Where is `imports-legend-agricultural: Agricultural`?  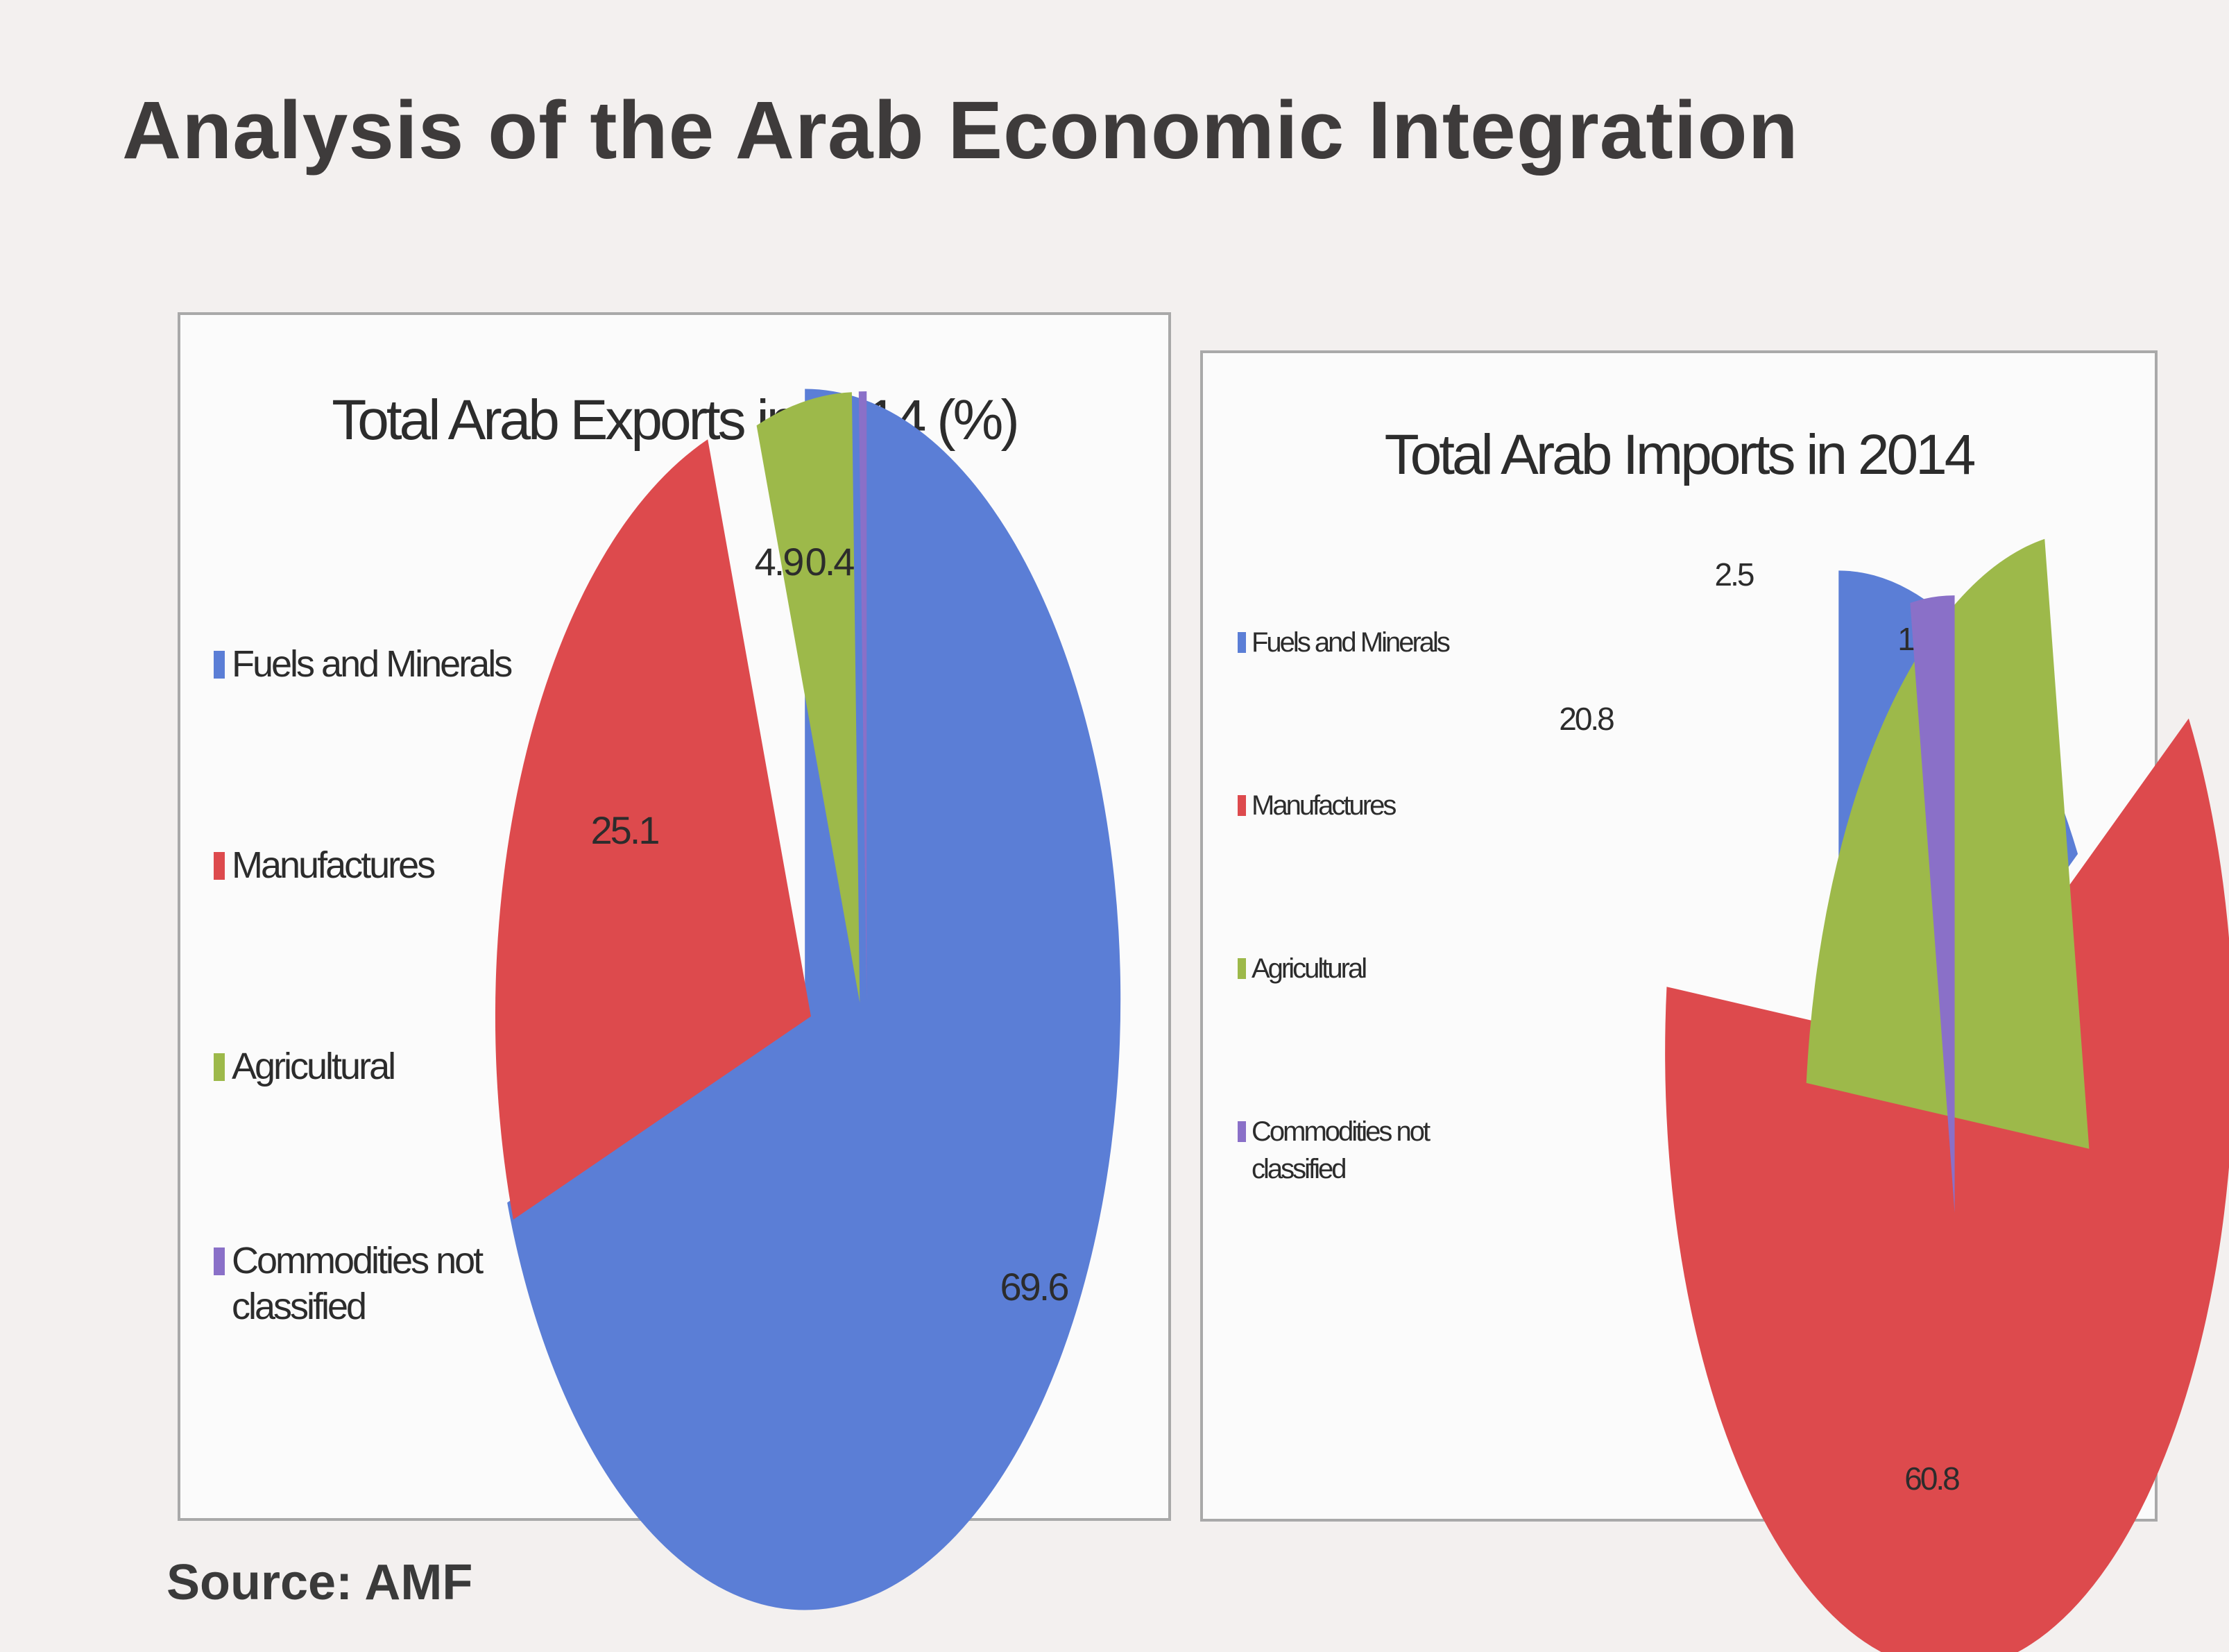 imports-legend-agricultural: Agricultural is located at coordinates (1362, 968).